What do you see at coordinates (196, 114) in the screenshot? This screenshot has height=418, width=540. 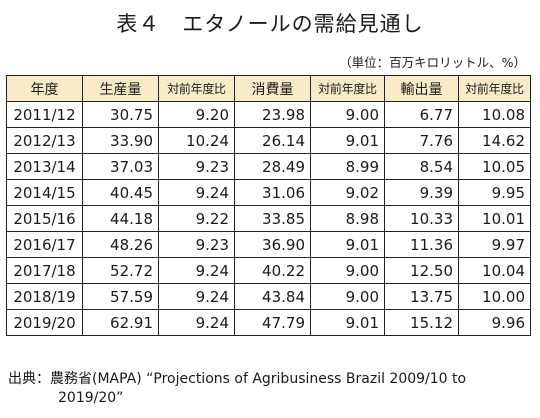 I see `cell-production-yoy: 9.20` at bounding box center [196, 114].